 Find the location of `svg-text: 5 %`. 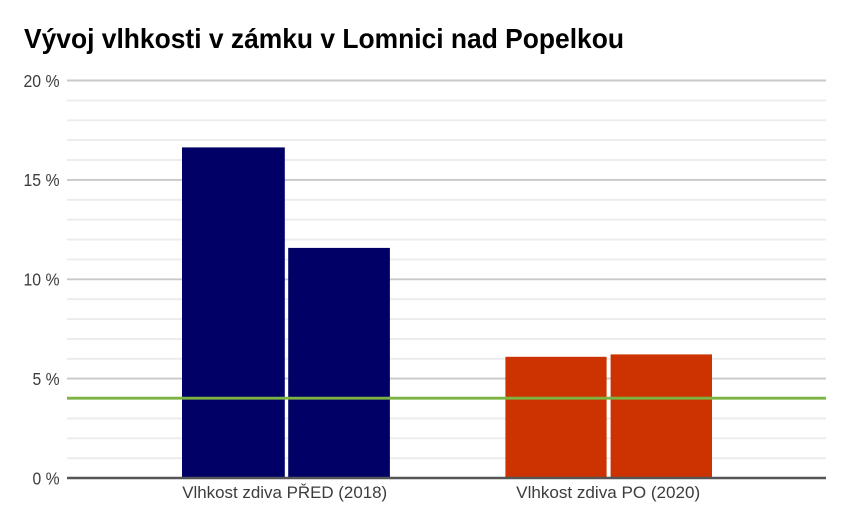

svg-text: 5 % is located at coordinates (46, 379).